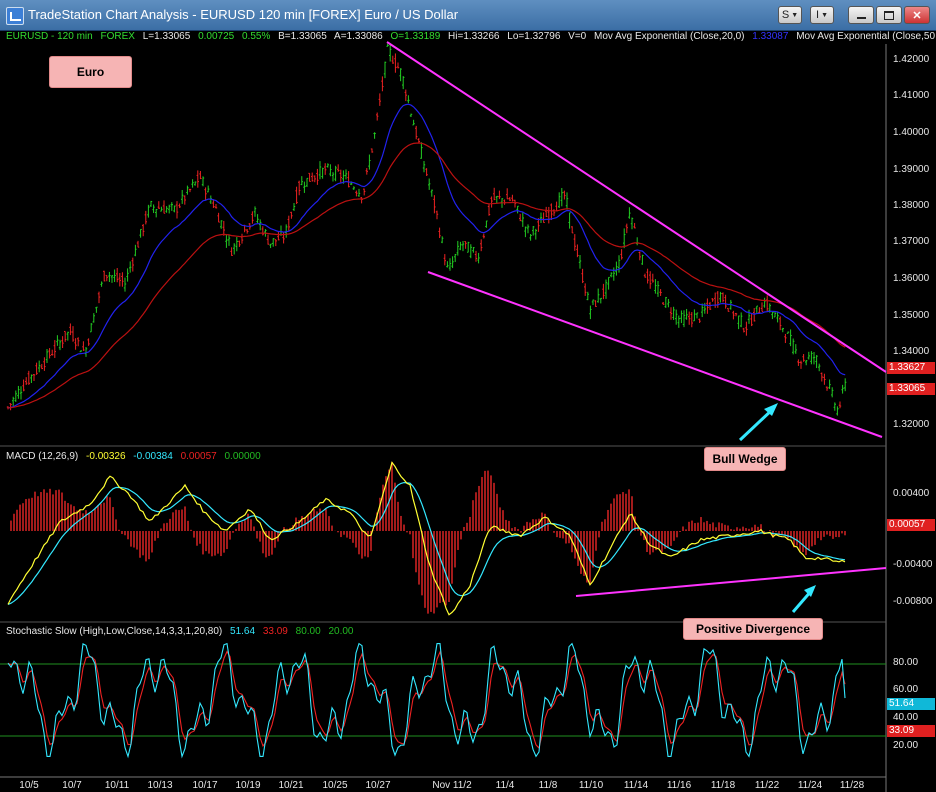 This screenshot has width=936, height=792. I want to click on minimize-button, so click(861, 15).